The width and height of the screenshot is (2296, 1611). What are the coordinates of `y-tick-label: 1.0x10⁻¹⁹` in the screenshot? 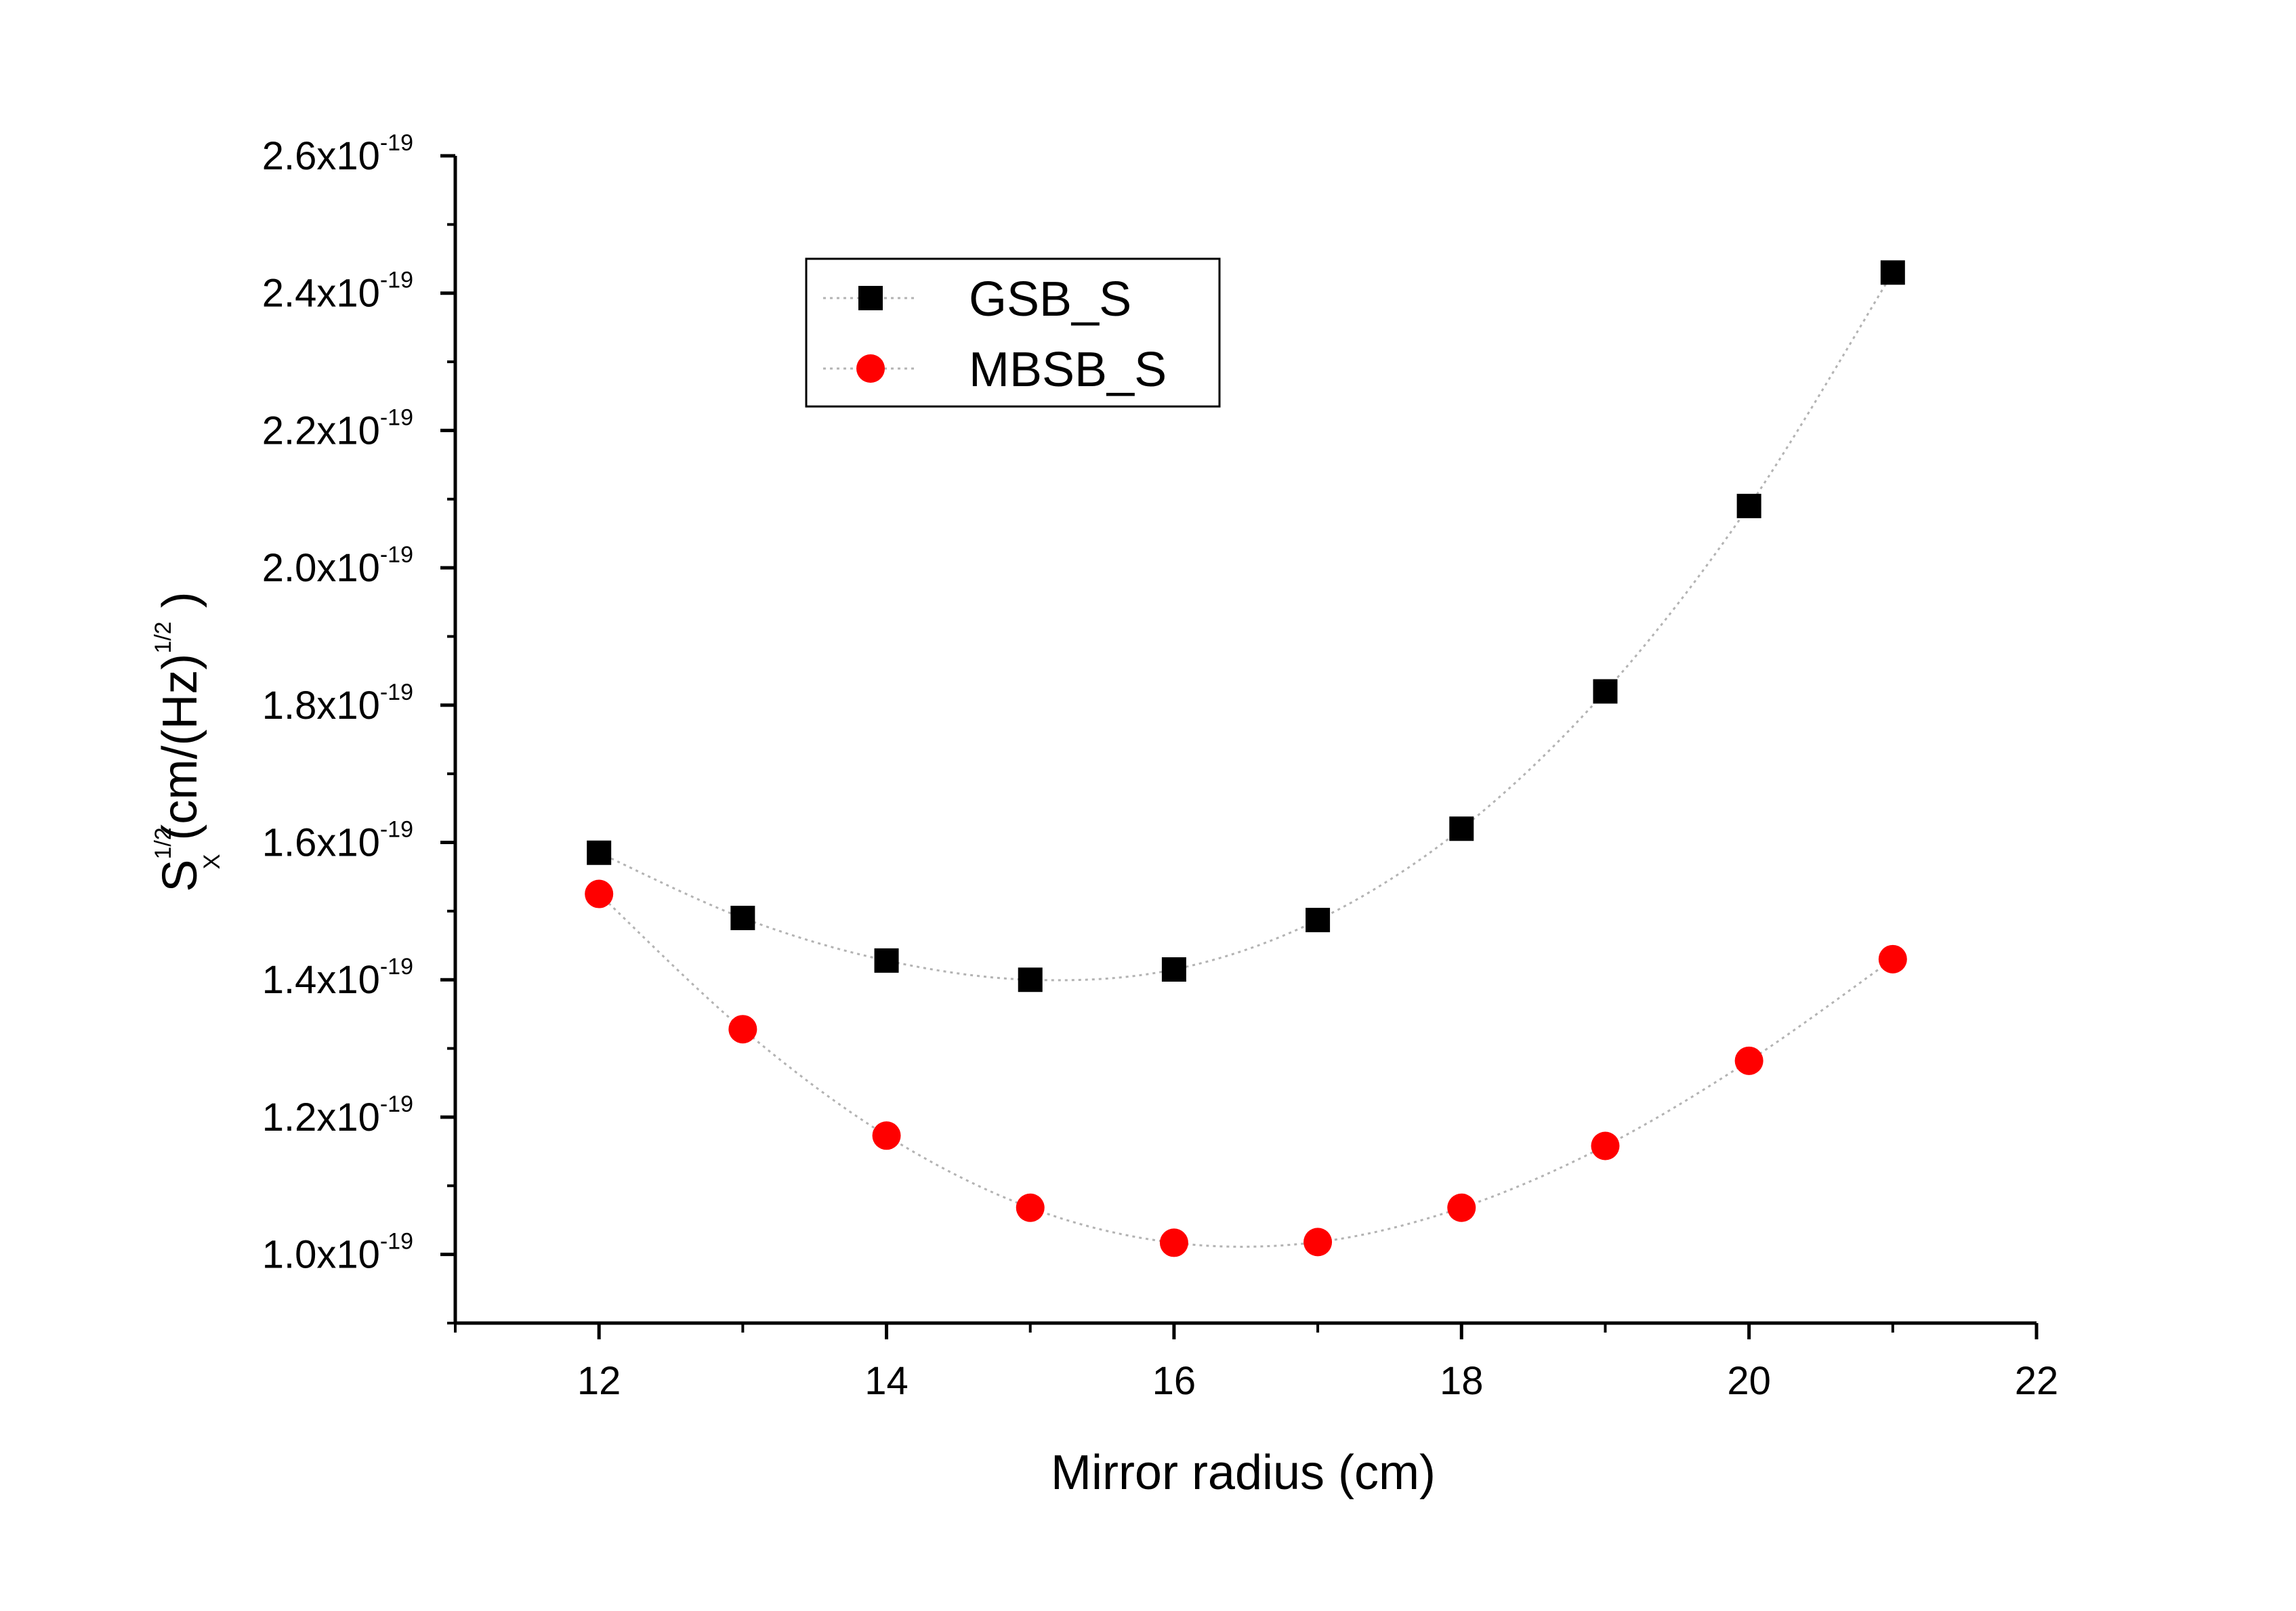 It's located at (337, 1253).